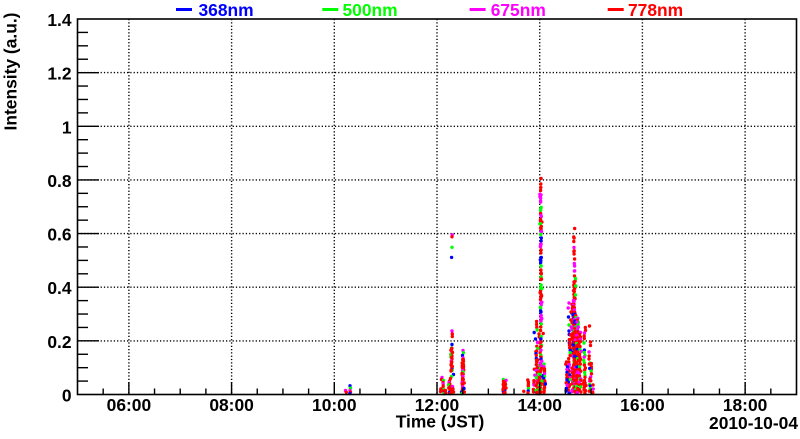  I want to click on svg-text: 0.8, so click(59, 181).